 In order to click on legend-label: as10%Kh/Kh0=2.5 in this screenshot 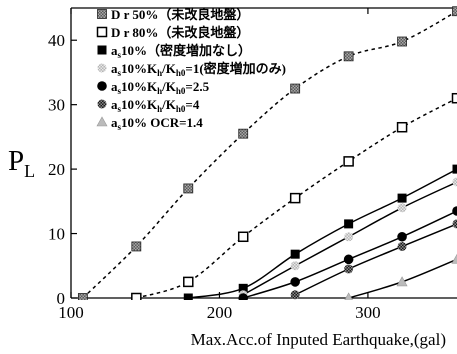, I will do `click(160, 87)`.